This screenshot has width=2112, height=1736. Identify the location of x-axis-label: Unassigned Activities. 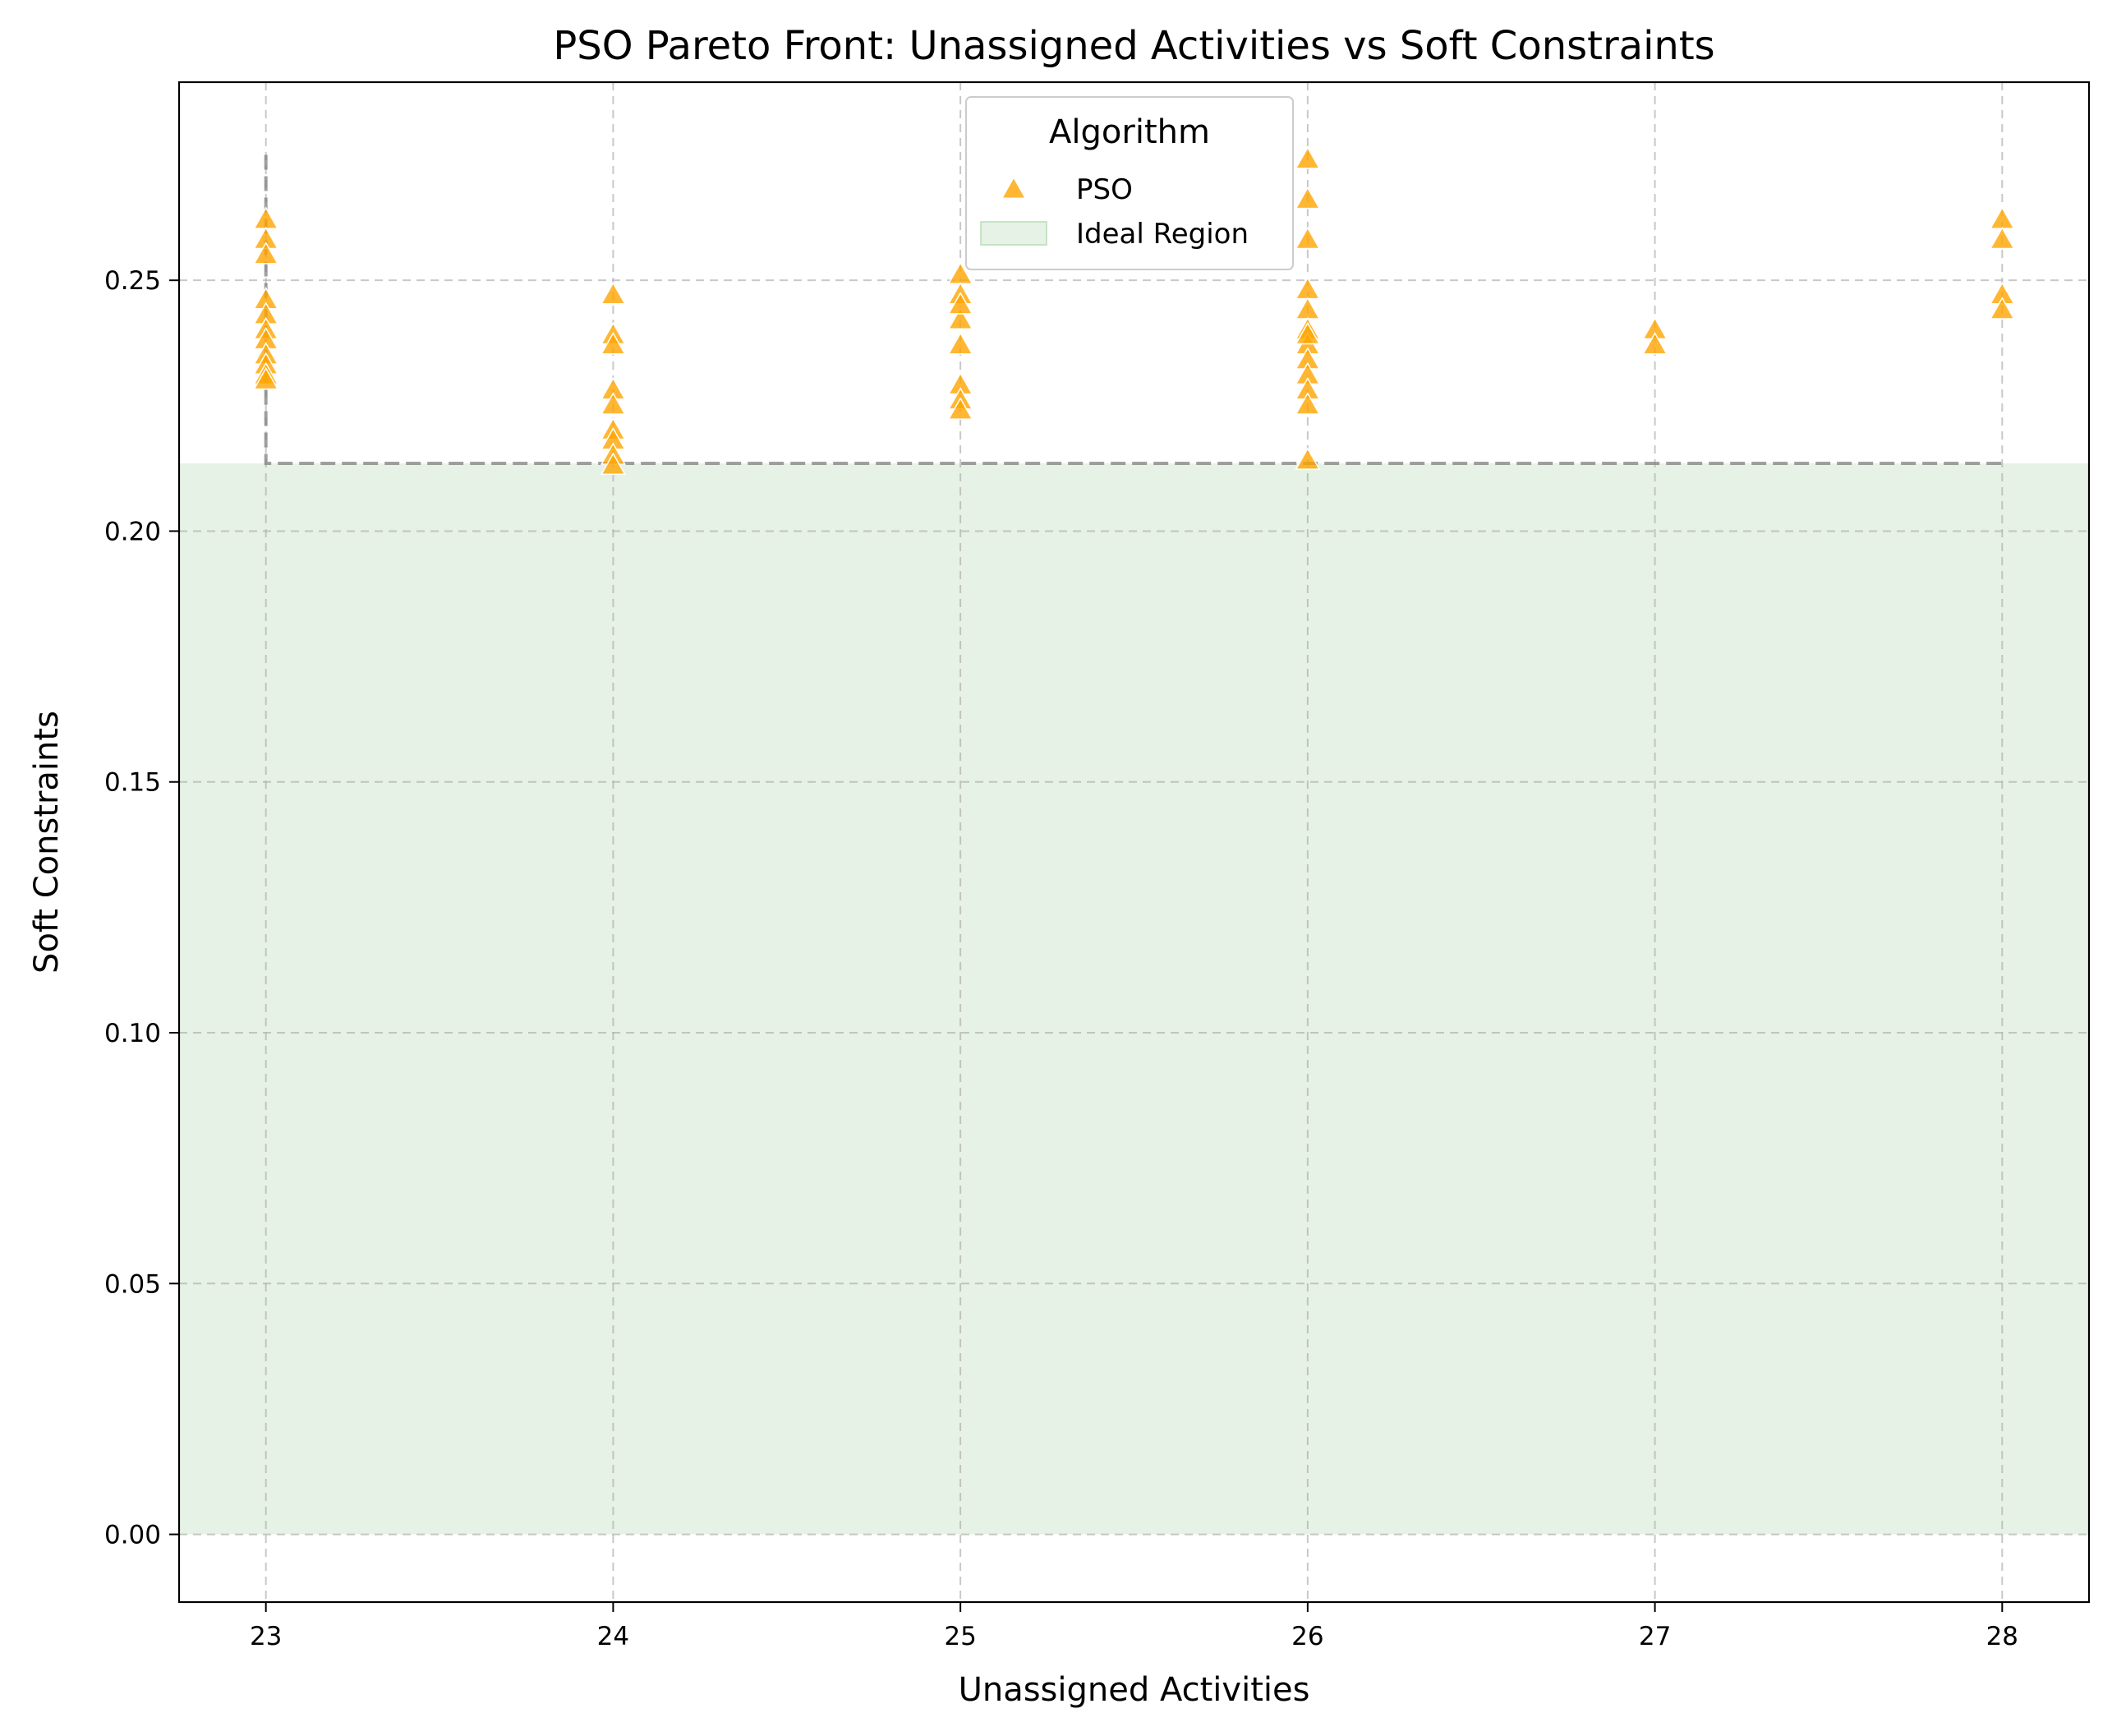
(1134, 1690).